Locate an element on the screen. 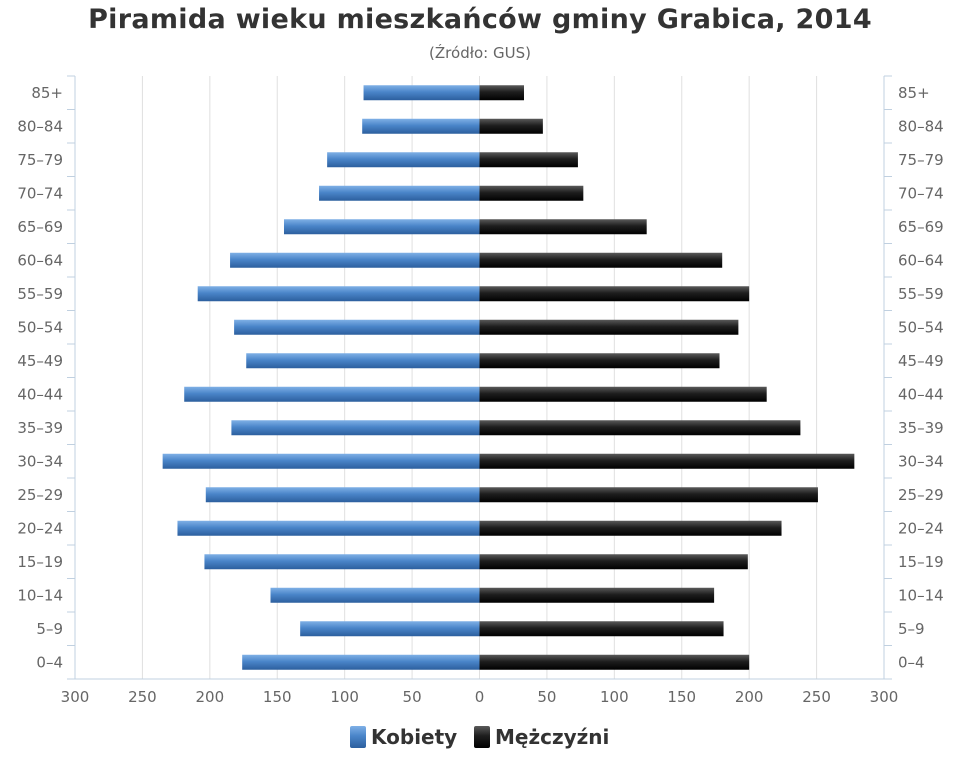  legend-swatch-kobiety is located at coordinates (358, 737).